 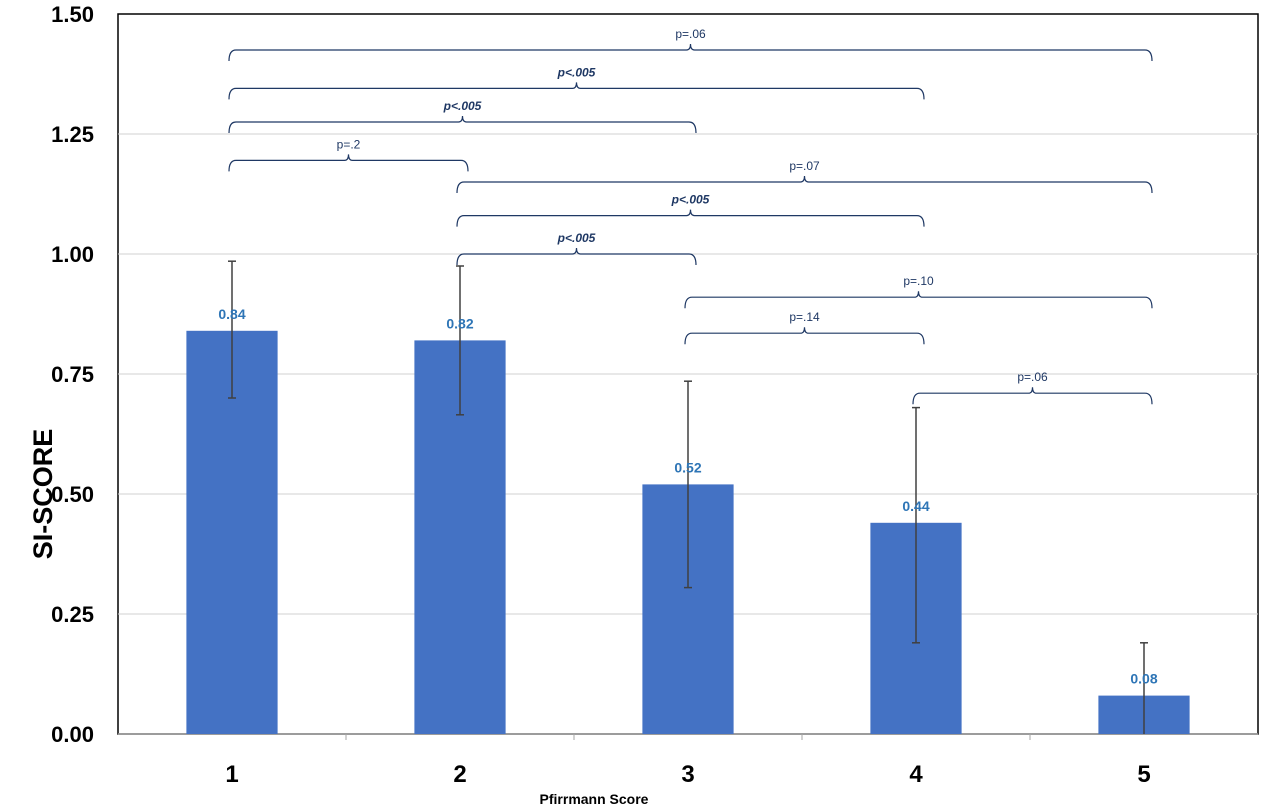 I want to click on y-tick-label: 1.00, so click(x=72, y=254).